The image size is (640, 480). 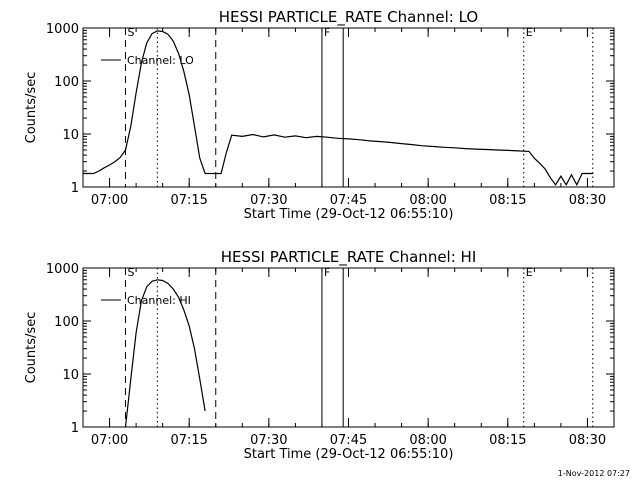 What do you see at coordinates (160, 60) in the screenshot?
I see `legend-label: Channel: LO` at bounding box center [160, 60].